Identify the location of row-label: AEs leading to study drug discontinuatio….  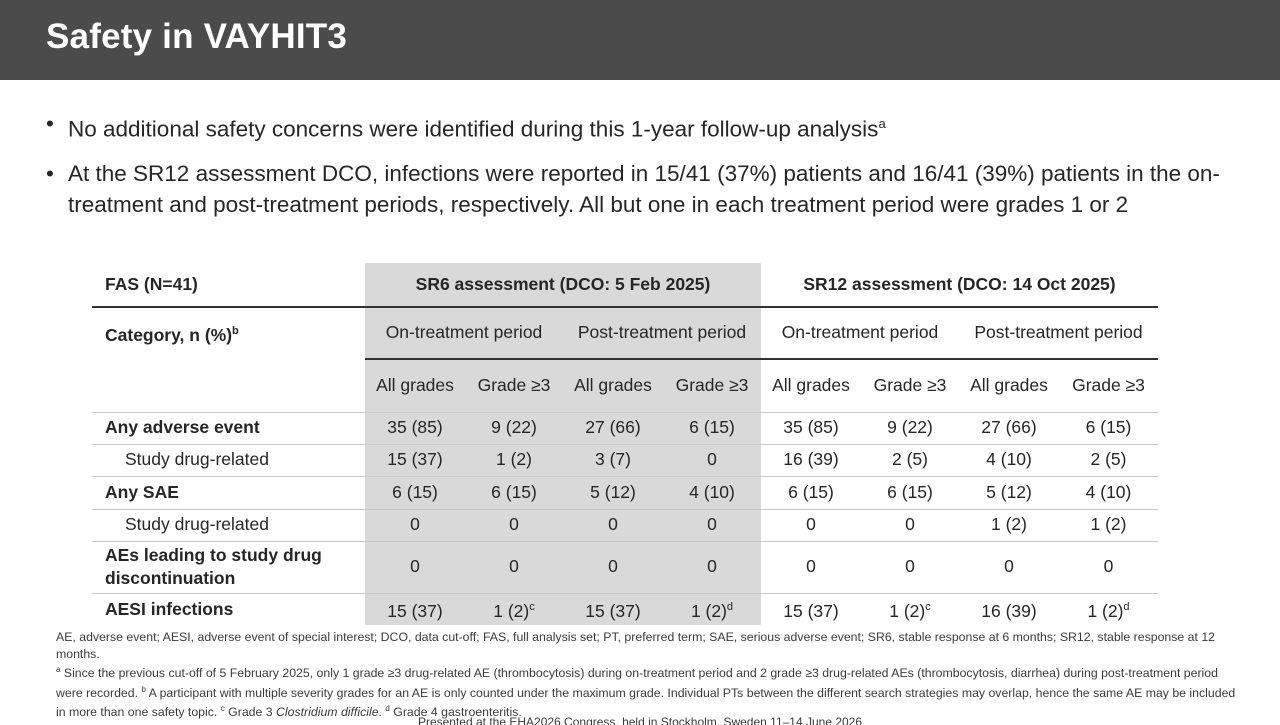
(228, 567).